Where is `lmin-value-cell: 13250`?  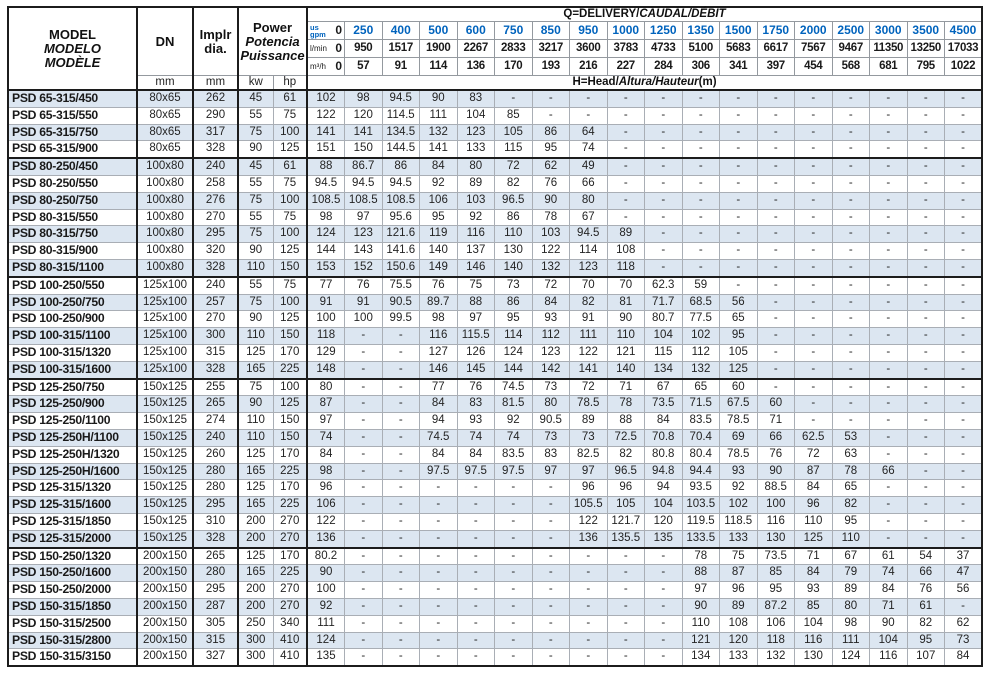
lmin-value-cell: 13250 is located at coordinates (925, 48).